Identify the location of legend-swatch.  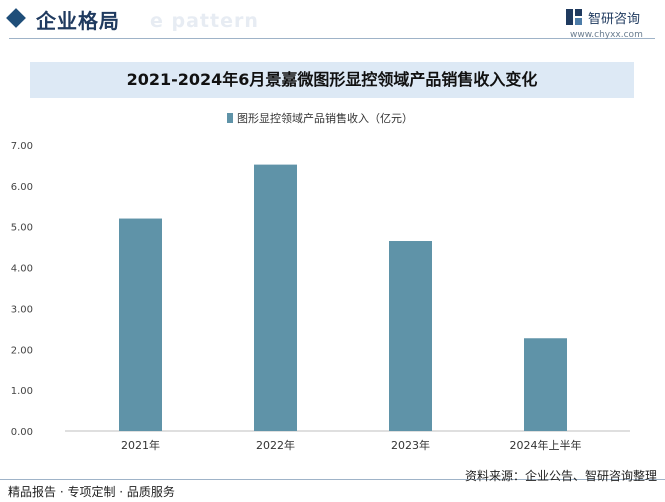
(230, 118).